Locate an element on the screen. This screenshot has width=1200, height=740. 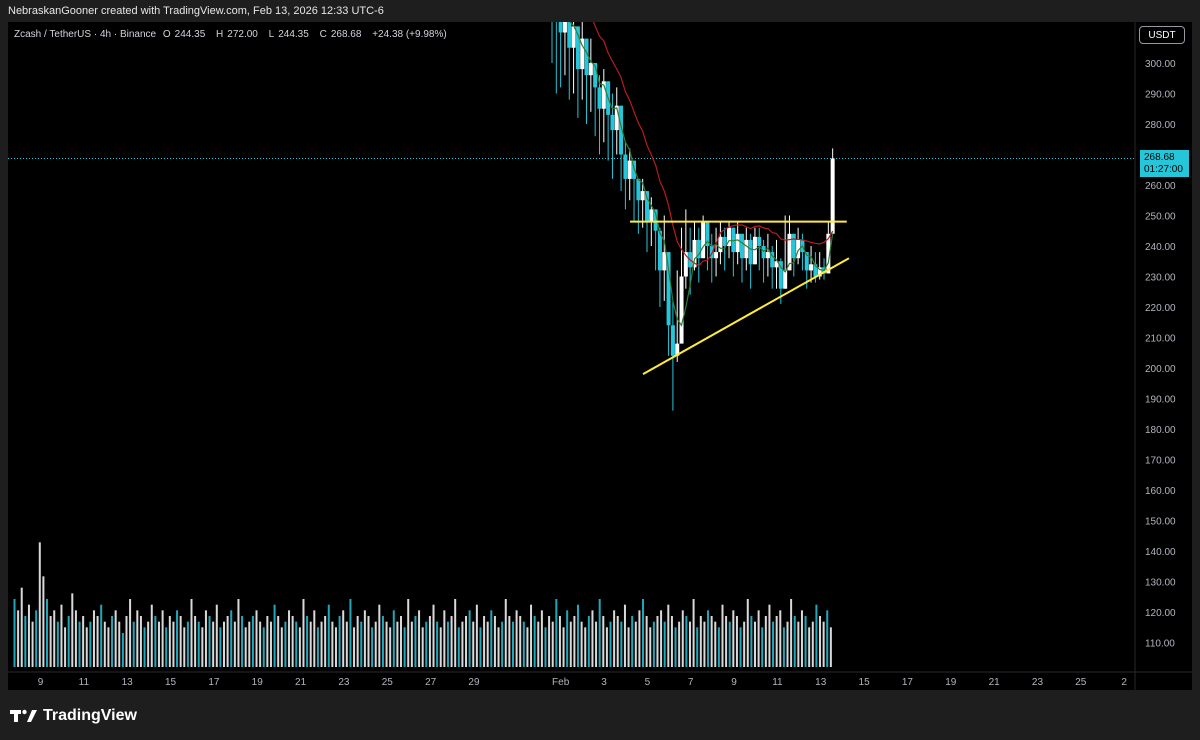
tradingview-logo-icon is located at coordinates (23, 715).